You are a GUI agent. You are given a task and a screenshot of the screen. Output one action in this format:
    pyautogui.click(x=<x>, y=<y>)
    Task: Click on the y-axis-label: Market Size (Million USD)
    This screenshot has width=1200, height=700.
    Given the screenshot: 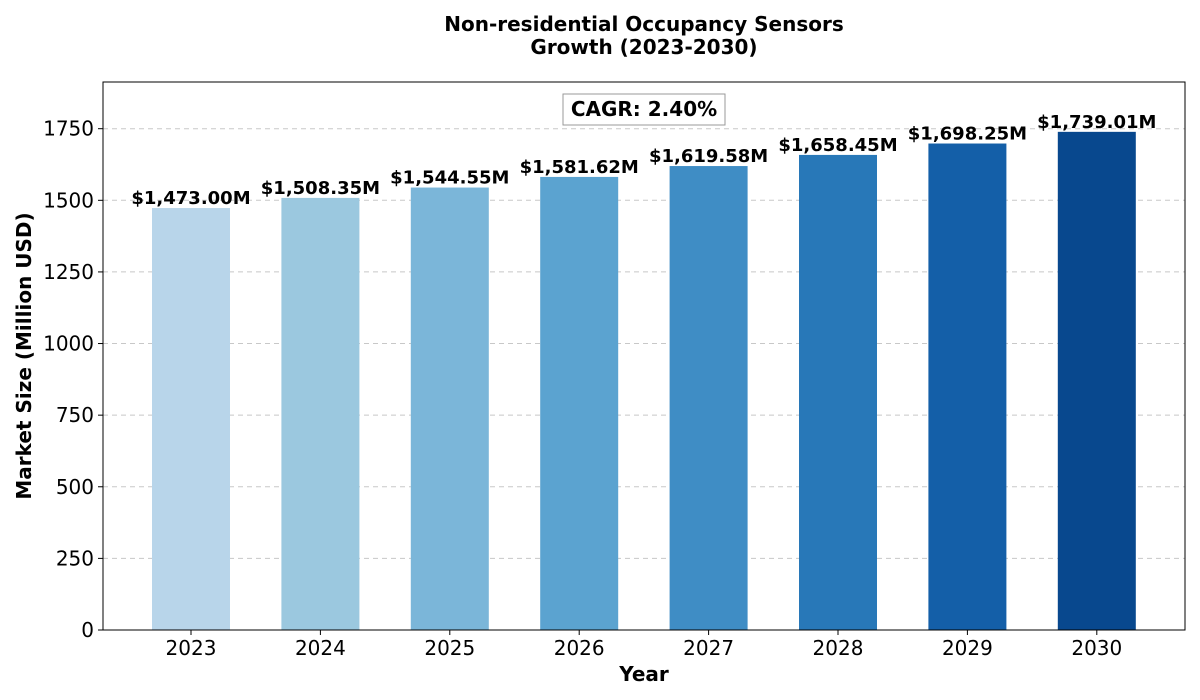 What is the action you would take?
    pyautogui.click(x=24, y=355)
    